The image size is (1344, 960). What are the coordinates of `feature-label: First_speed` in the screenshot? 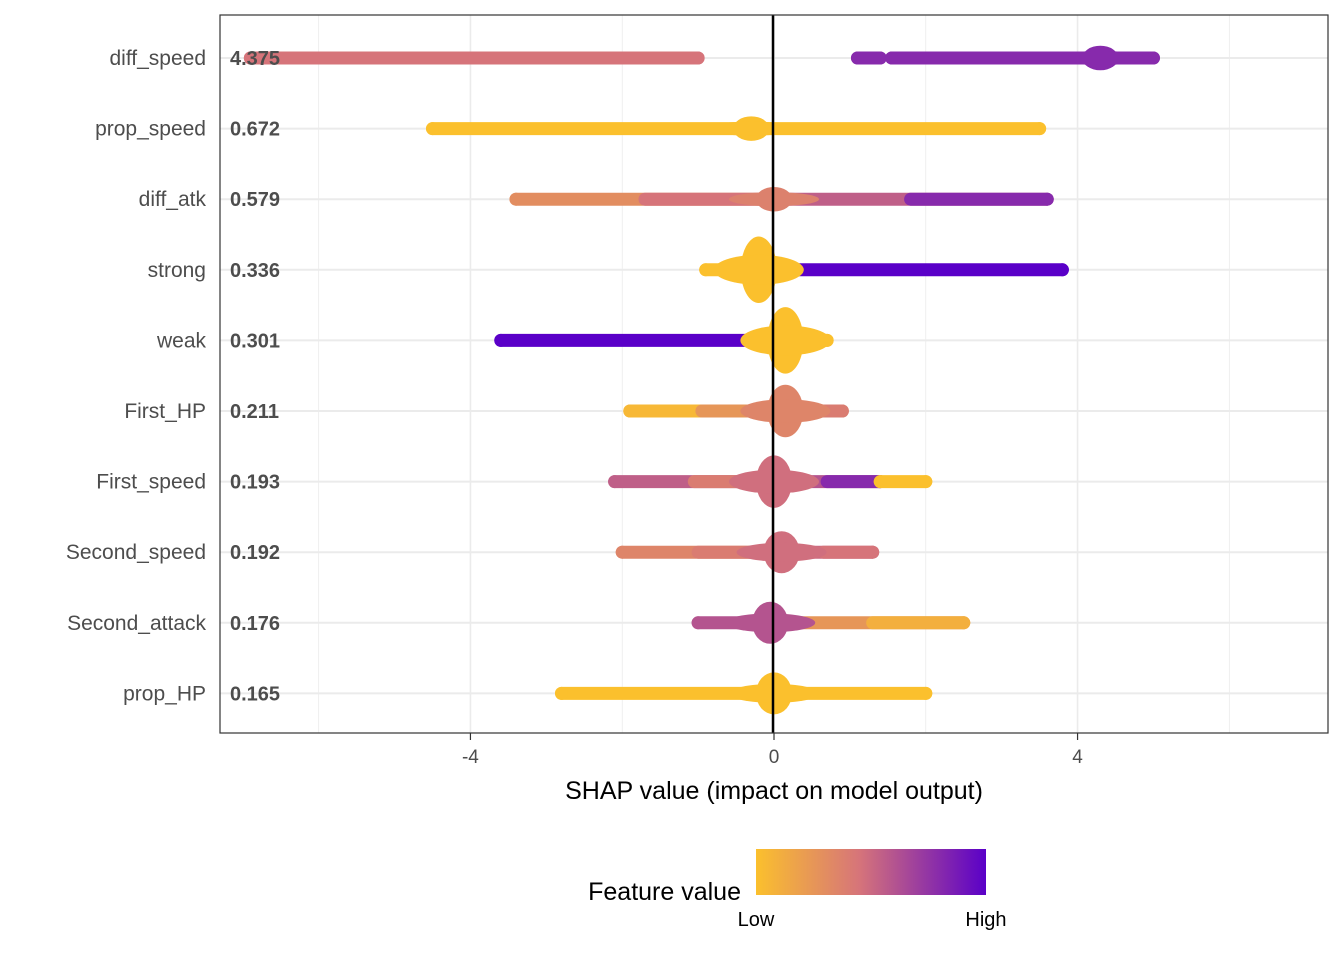 It's located at (151, 482).